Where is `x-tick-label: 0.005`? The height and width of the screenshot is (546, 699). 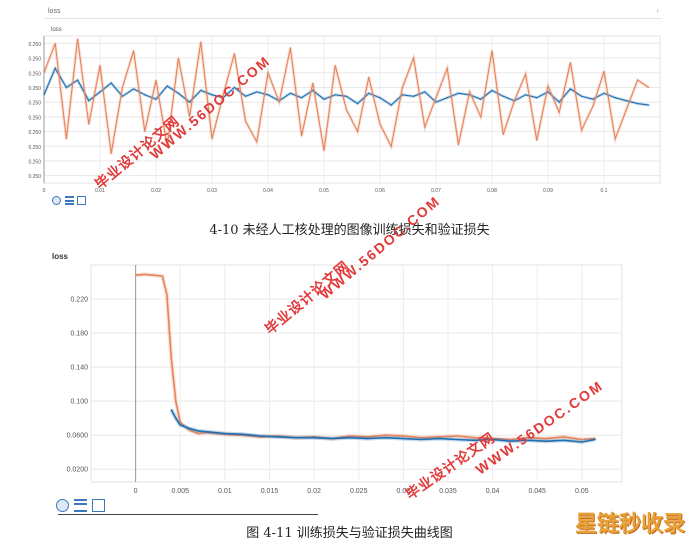 x-tick-label: 0.005 is located at coordinates (180, 491).